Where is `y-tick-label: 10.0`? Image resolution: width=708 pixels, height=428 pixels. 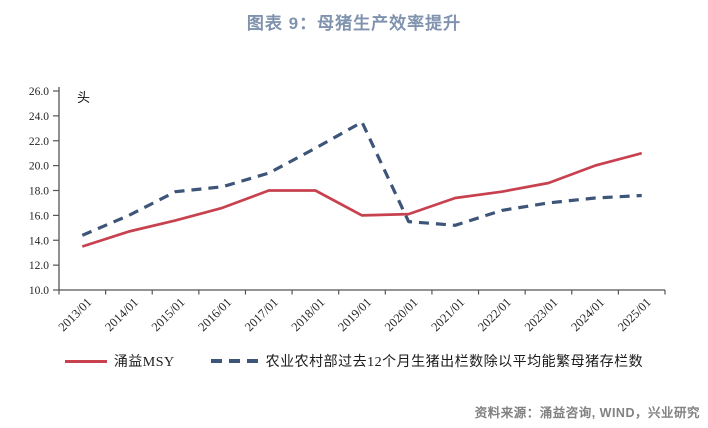 y-tick-label: 10.0 is located at coordinates (39, 291).